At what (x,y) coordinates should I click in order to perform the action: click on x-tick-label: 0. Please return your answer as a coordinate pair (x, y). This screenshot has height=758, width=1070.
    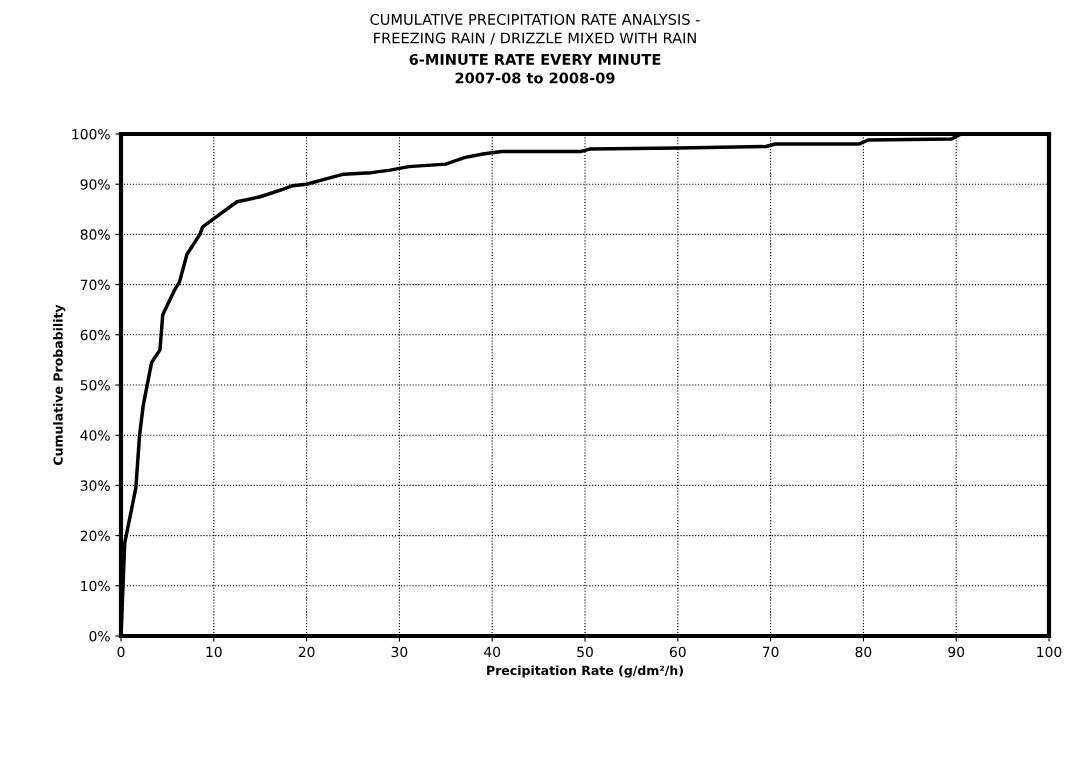
    Looking at the image, I should click on (121, 652).